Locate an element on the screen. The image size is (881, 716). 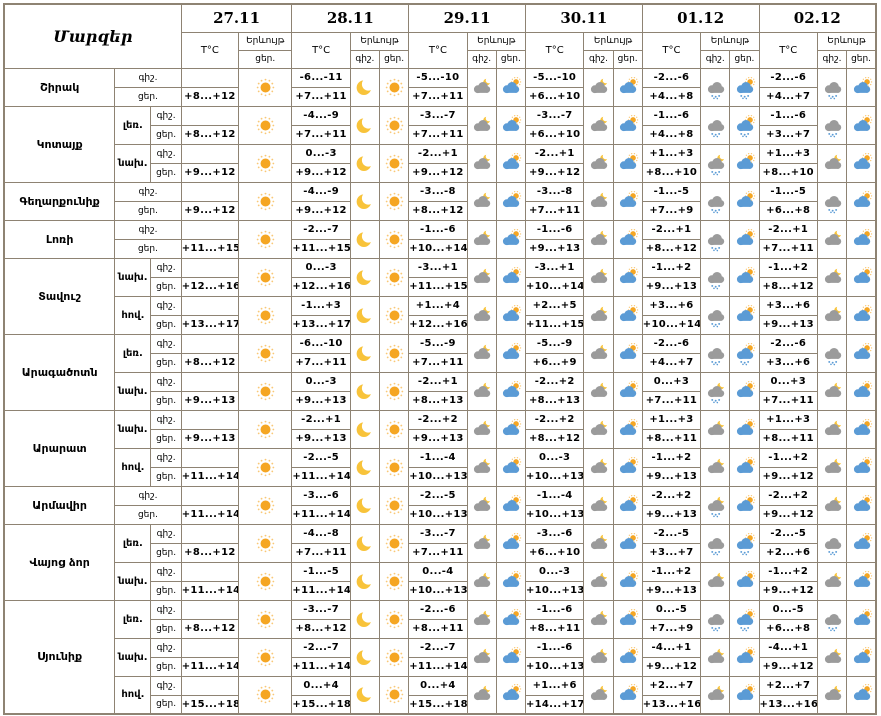
night-temp-cell: -1...+3 is located at coordinates (321, 305).